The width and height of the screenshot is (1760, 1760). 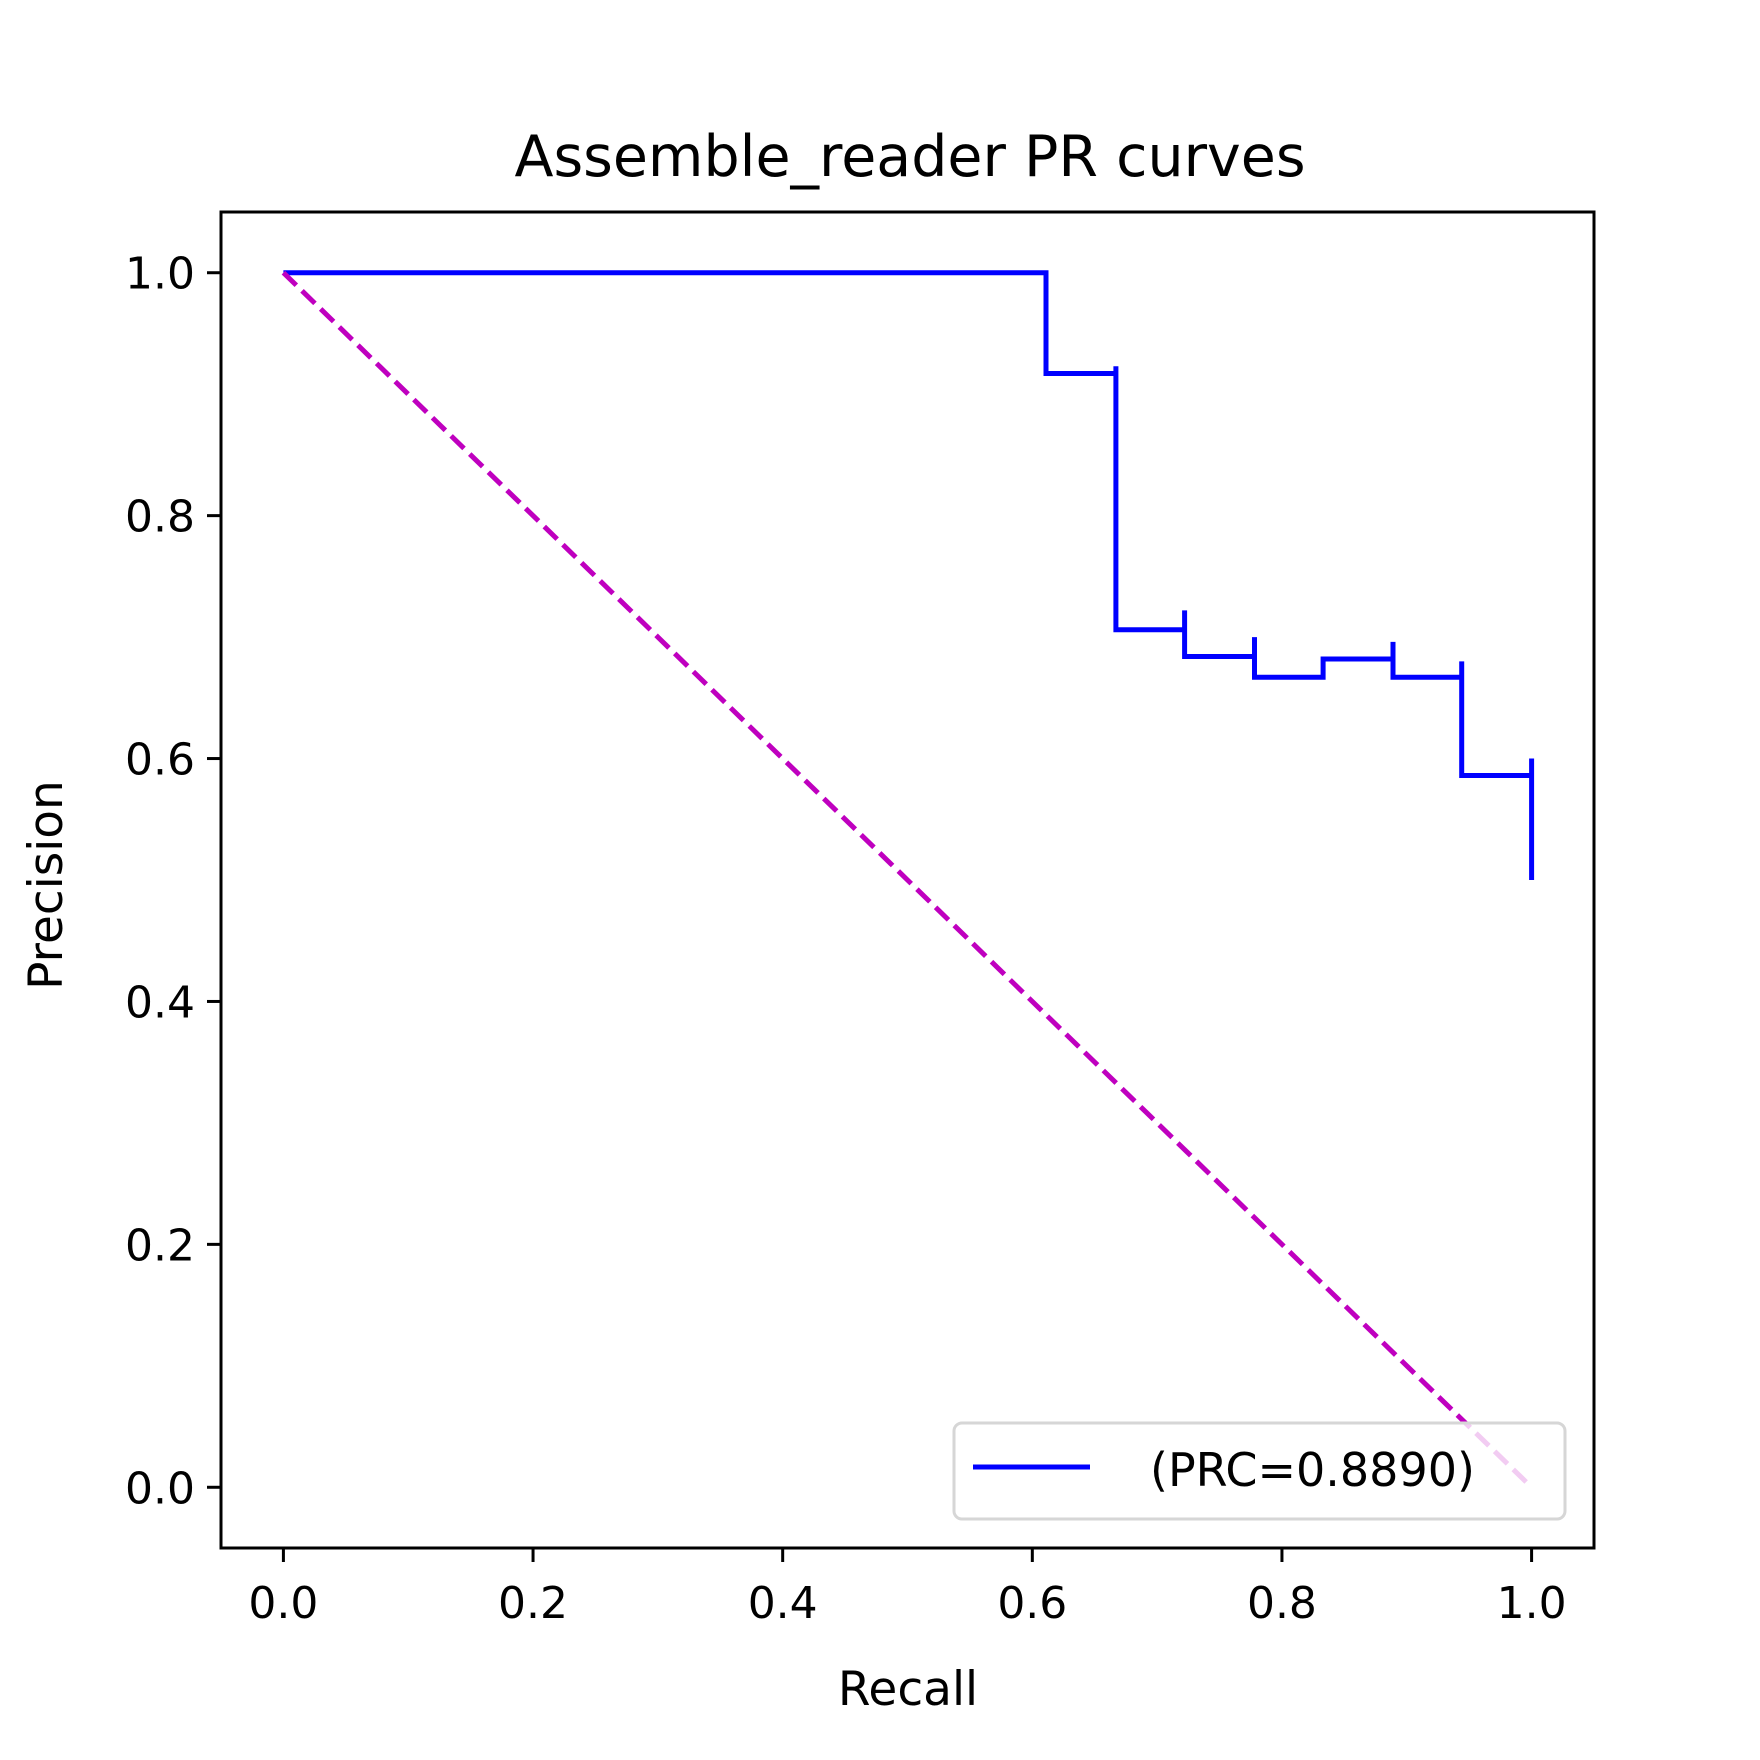 What do you see at coordinates (909, 157) in the screenshot?
I see `chart-title: Assemble_reader PR curves` at bounding box center [909, 157].